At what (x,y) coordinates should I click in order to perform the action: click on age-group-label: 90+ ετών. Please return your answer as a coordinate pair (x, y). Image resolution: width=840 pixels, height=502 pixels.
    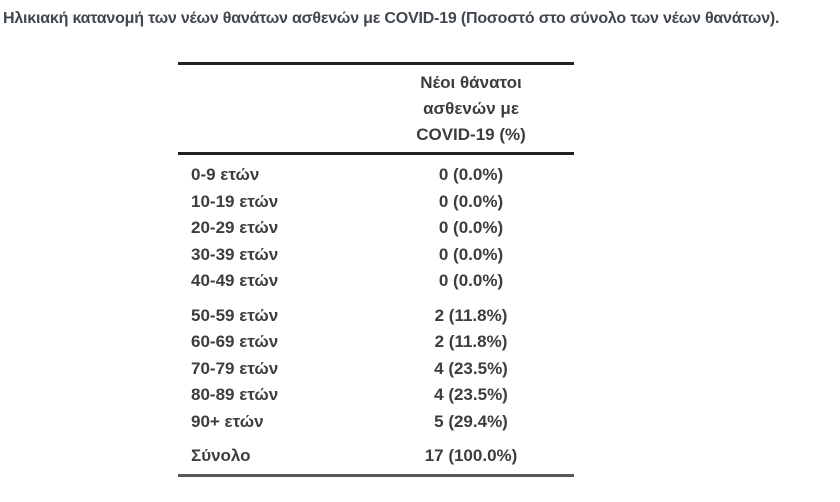
    Looking at the image, I should click on (227, 421).